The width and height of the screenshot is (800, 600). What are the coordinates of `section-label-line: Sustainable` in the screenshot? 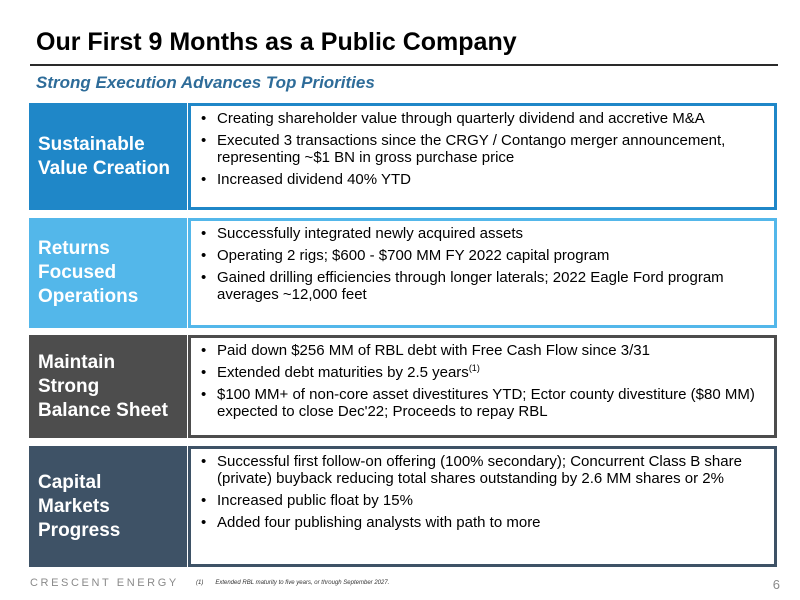 It's located at (91, 144).